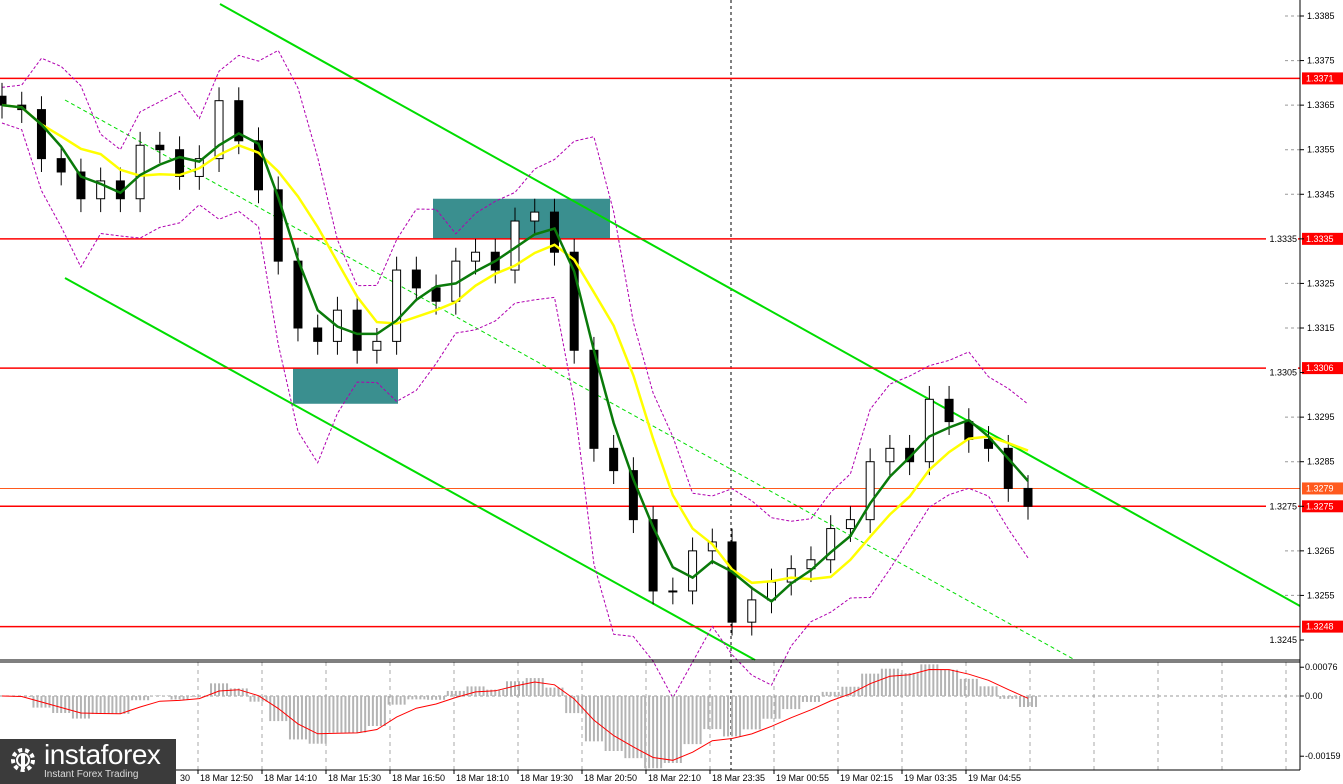  What do you see at coordinates (521, 218) in the screenshot?
I see `resistance-zone` at bounding box center [521, 218].